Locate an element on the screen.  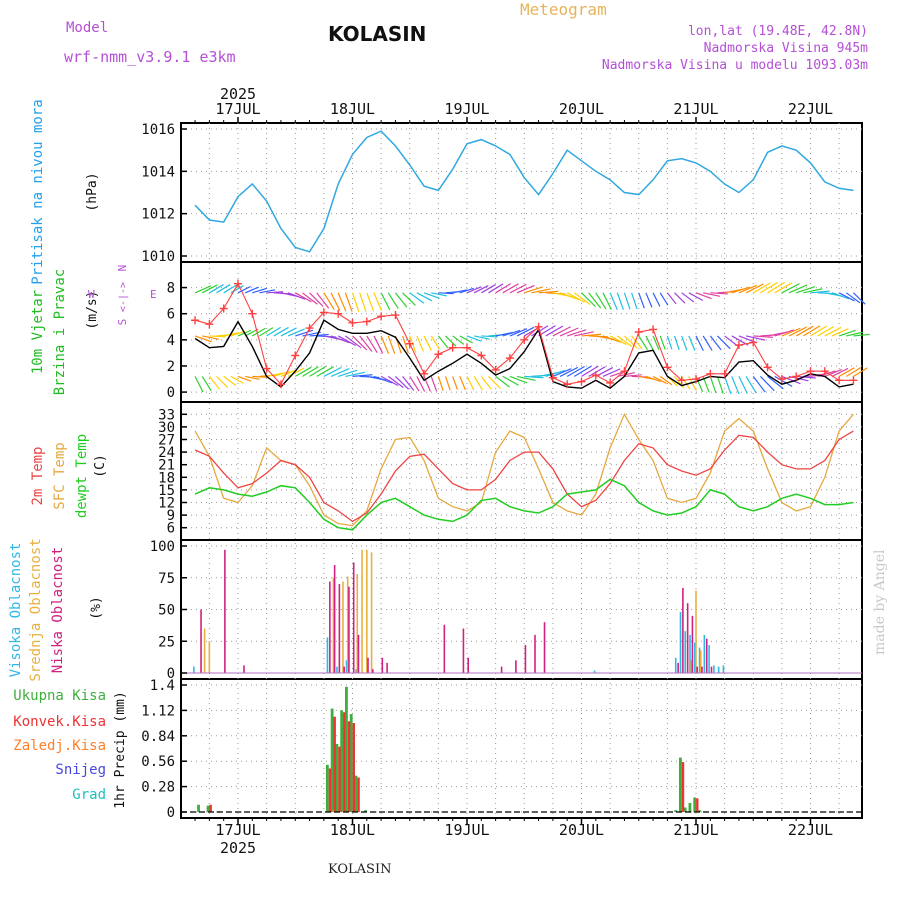
label-wind-2: Brzina i Pravac is located at coordinates (60, 332).